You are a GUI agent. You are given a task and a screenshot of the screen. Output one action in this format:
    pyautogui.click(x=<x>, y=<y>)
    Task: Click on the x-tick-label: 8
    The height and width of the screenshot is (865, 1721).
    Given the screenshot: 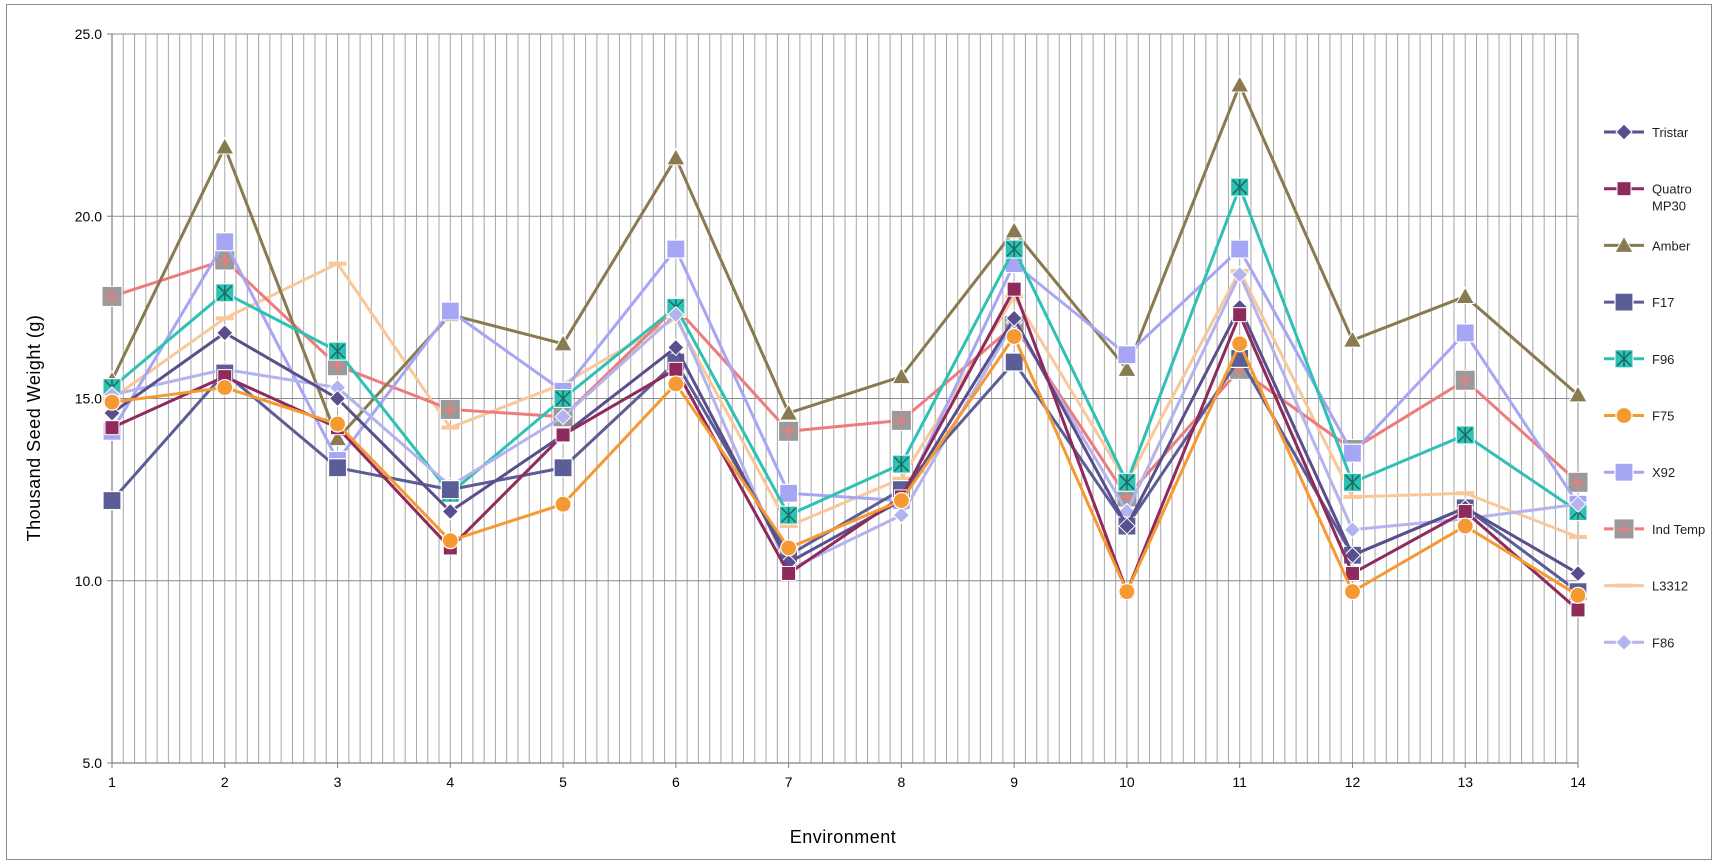 What is the action you would take?
    pyautogui.click(x=901, y=782)
    